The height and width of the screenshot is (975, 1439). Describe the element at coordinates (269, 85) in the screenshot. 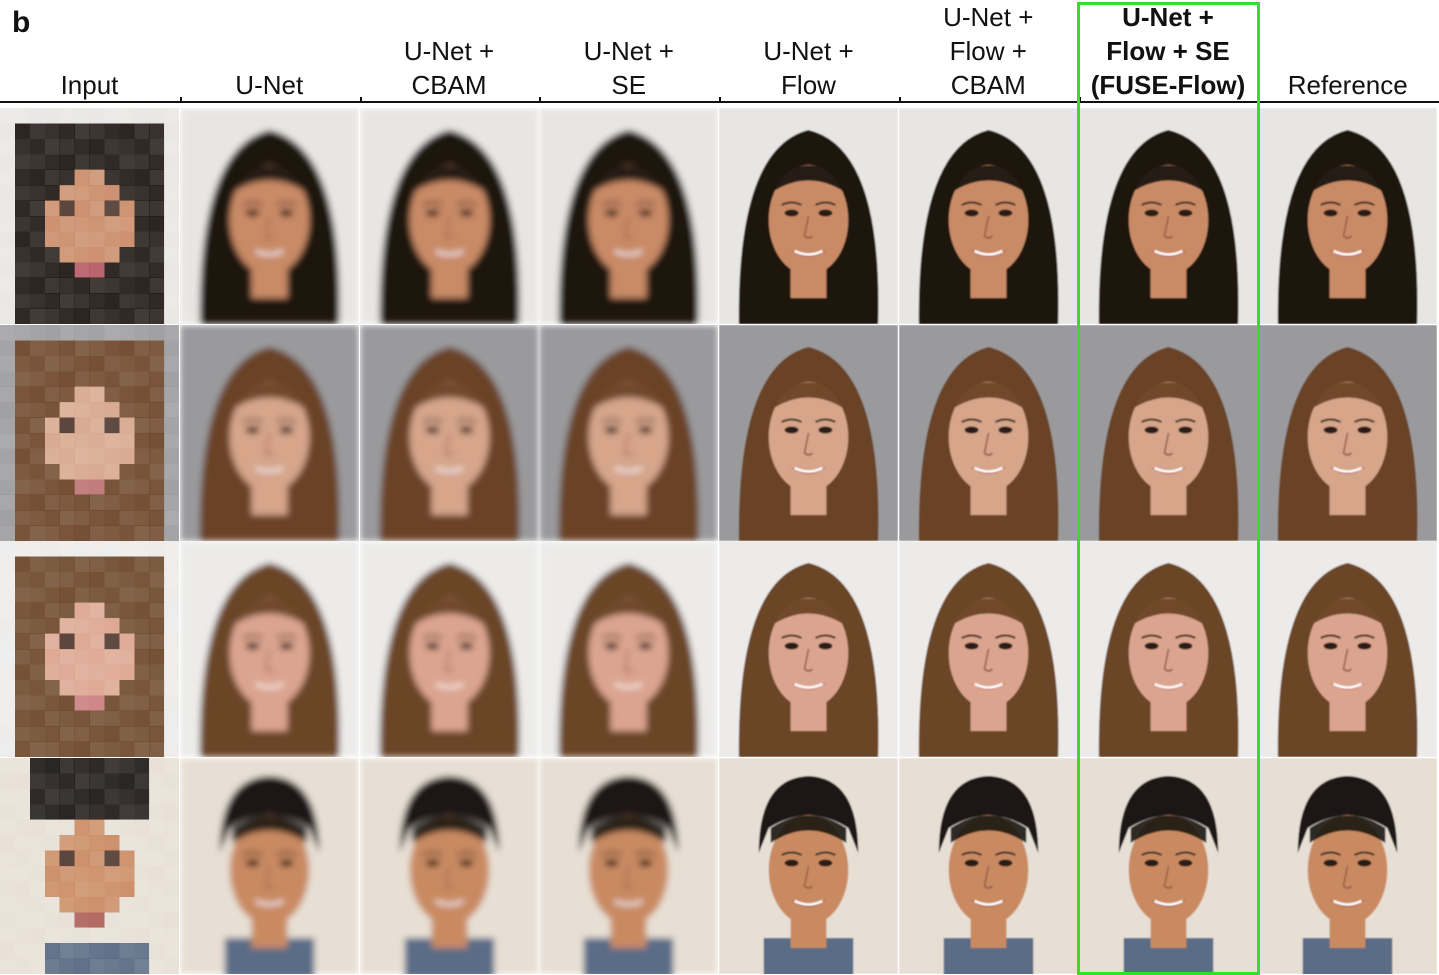

I see `column-header-line: U-Net` at that location.